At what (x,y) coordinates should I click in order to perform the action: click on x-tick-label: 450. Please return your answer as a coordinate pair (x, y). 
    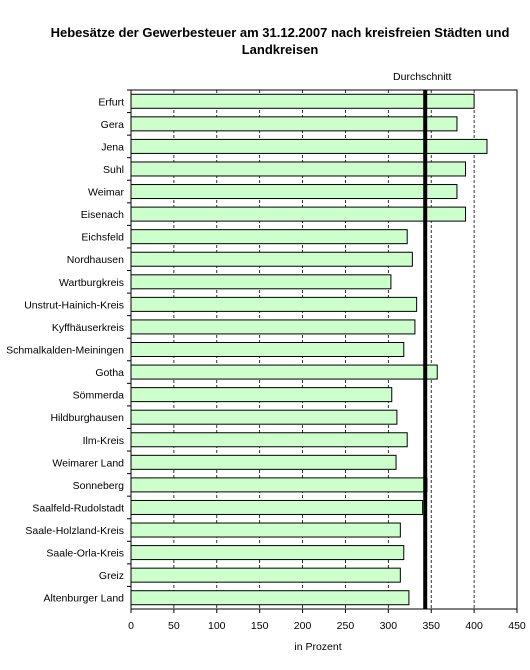
    Looking at the image, I should click on (517, 626).